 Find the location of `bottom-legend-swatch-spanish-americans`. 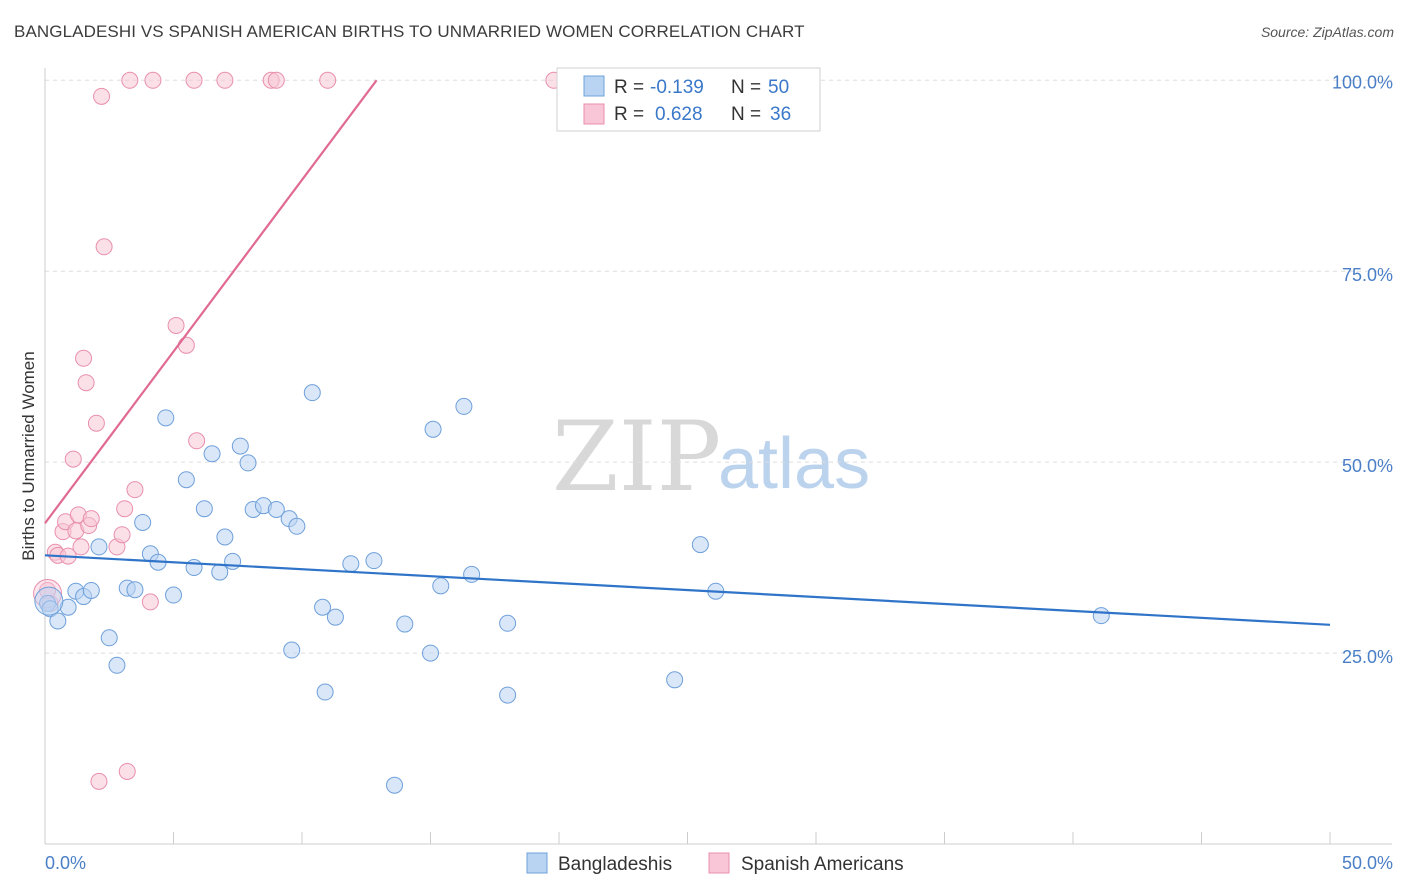

bottom-legend-swatch-spanish-americans is located at coordinates (719, 863).